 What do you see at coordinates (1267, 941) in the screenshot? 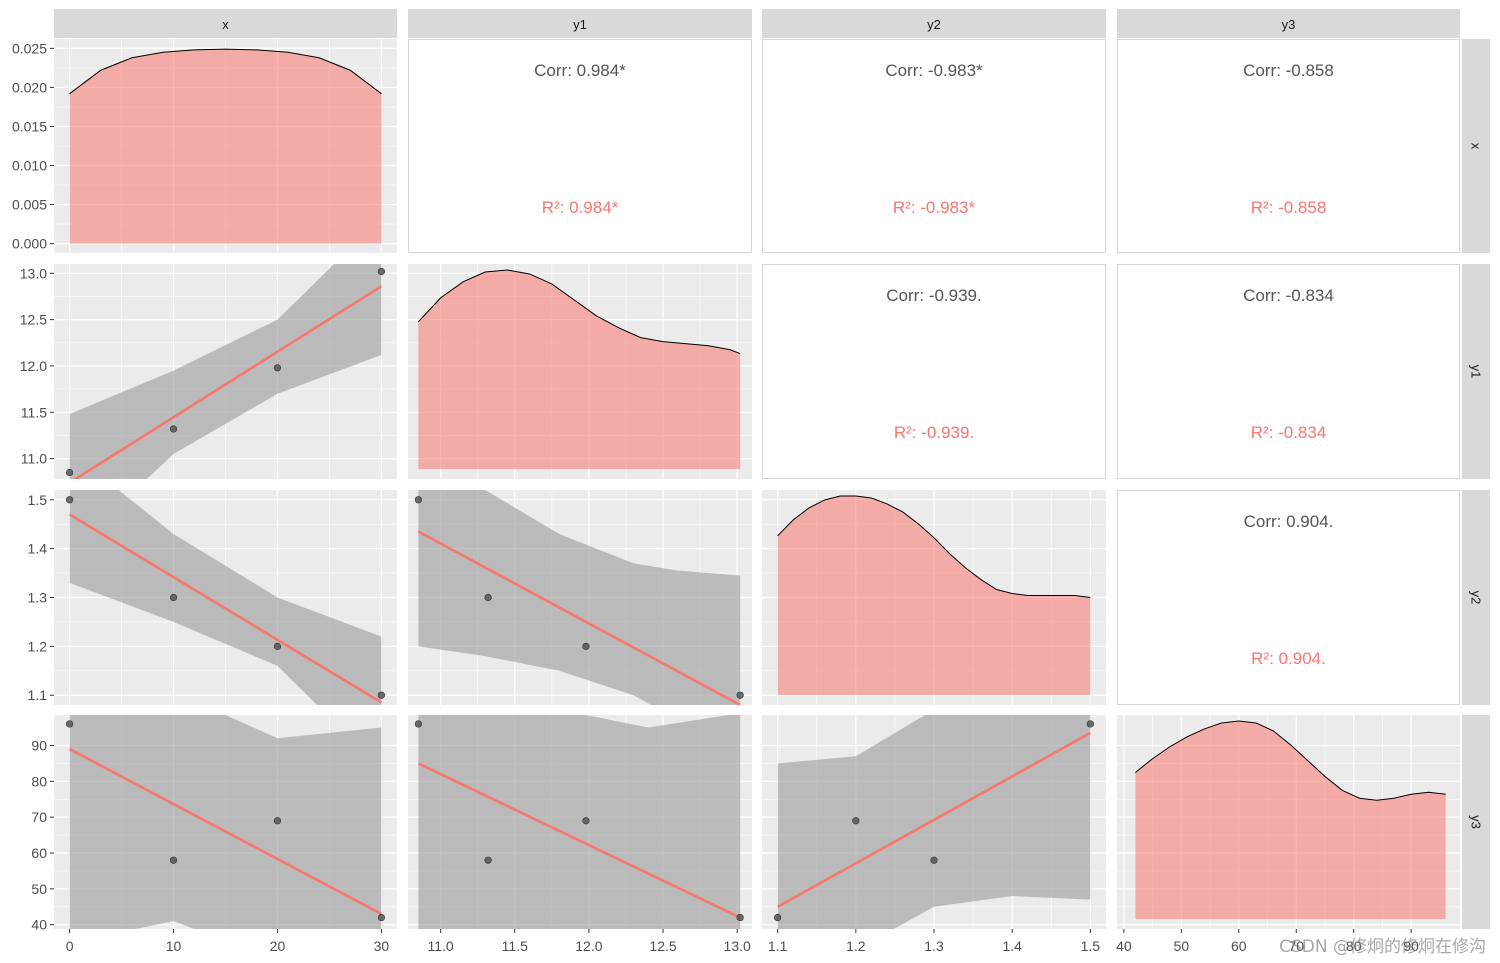
I see `x-axis-y3: 40 50 60 70 80 90` at bounding box center [1267, 941].